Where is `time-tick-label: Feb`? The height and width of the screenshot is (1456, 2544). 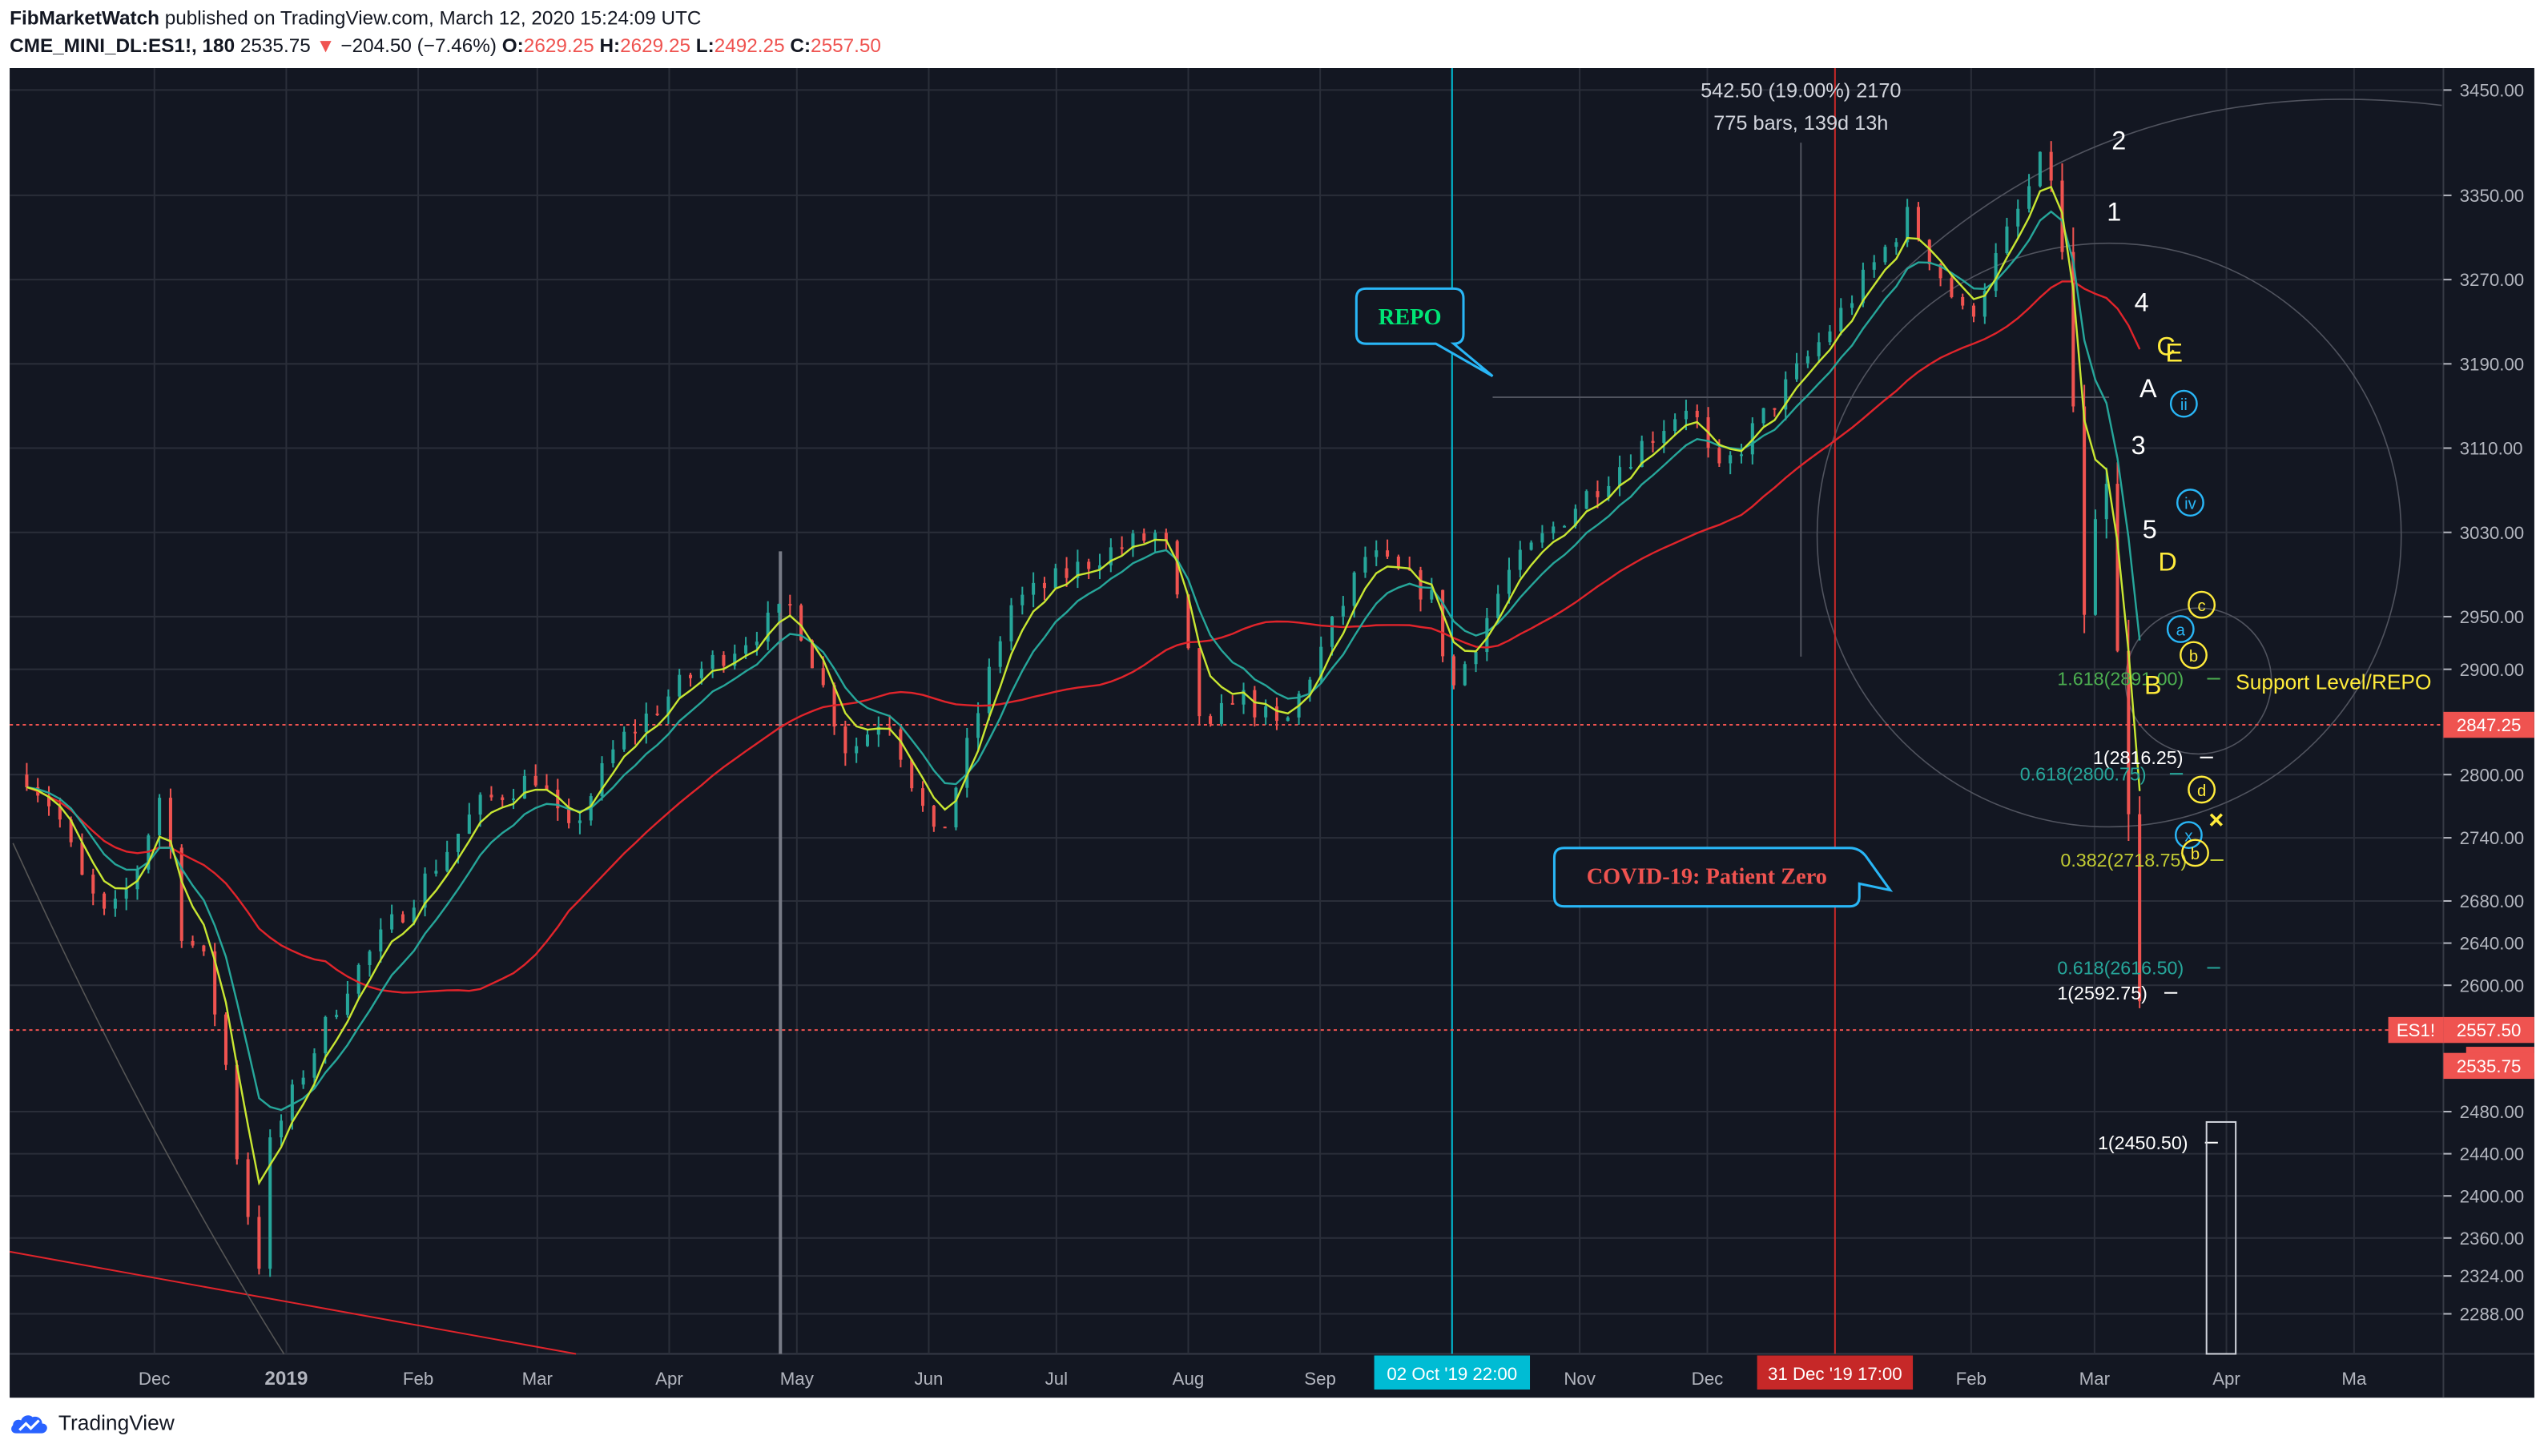 time-tick-label: Feb is located at coordinates (418, 1379).